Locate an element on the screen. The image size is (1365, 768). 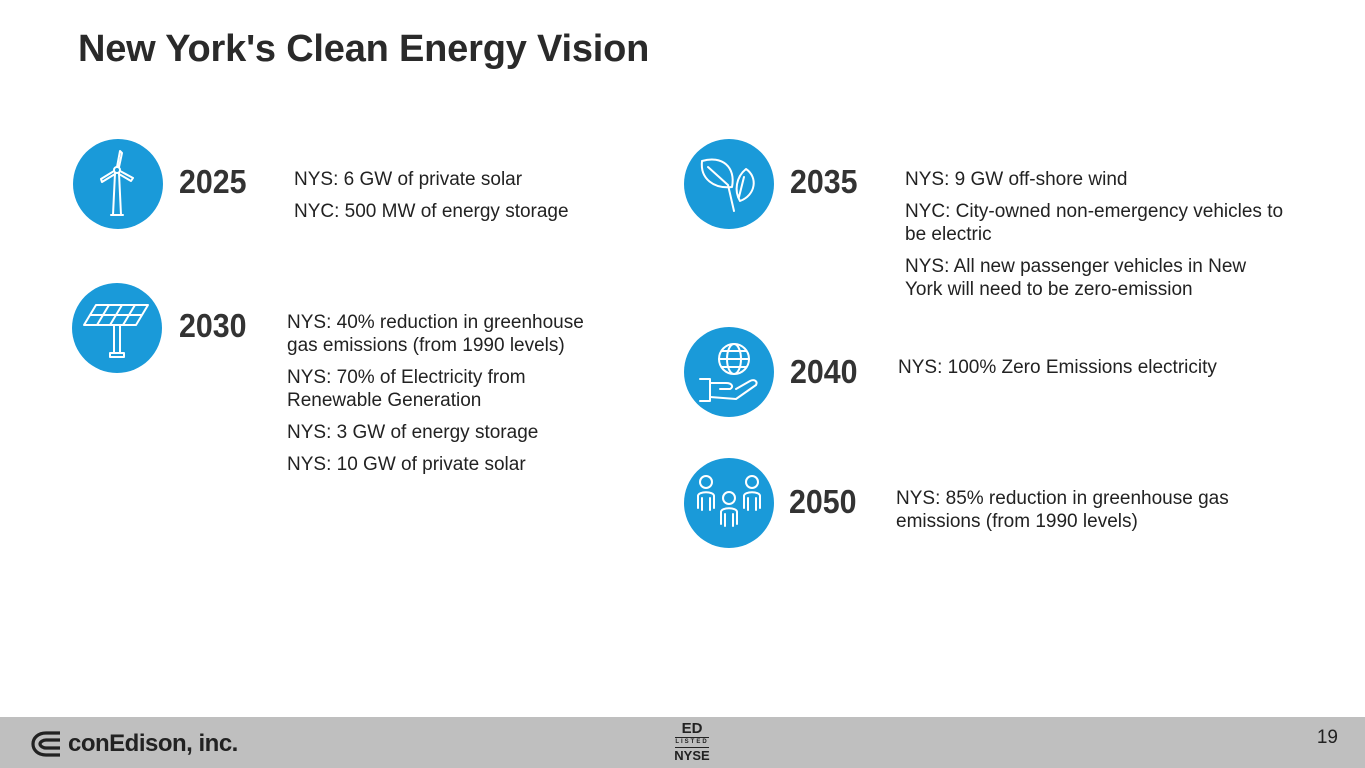
year-2035: 2035 is located at coordinates (824, 181).